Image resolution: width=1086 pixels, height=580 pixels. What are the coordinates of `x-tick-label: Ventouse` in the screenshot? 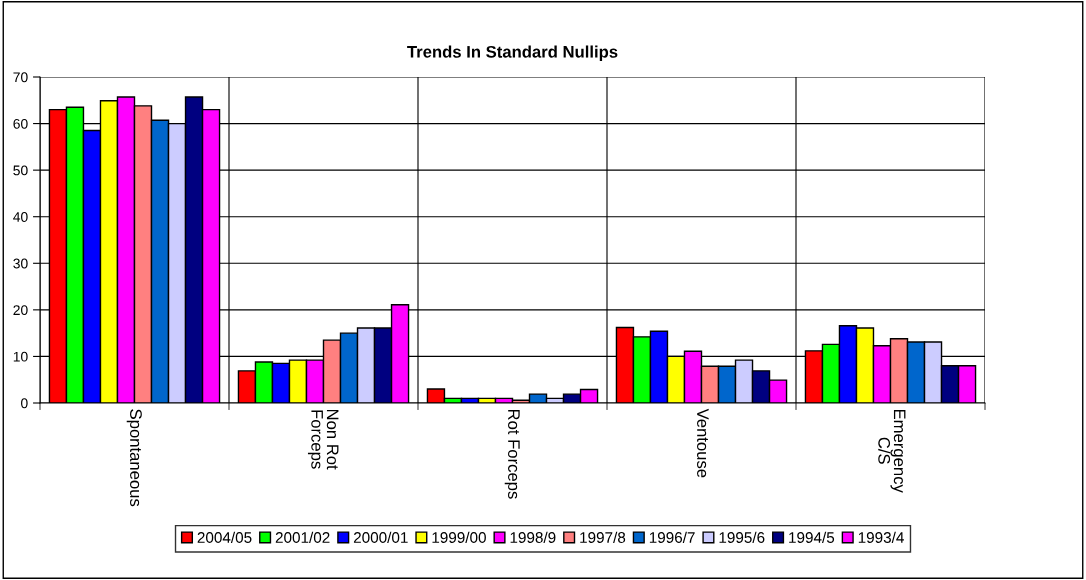 It's located at (703, 443).